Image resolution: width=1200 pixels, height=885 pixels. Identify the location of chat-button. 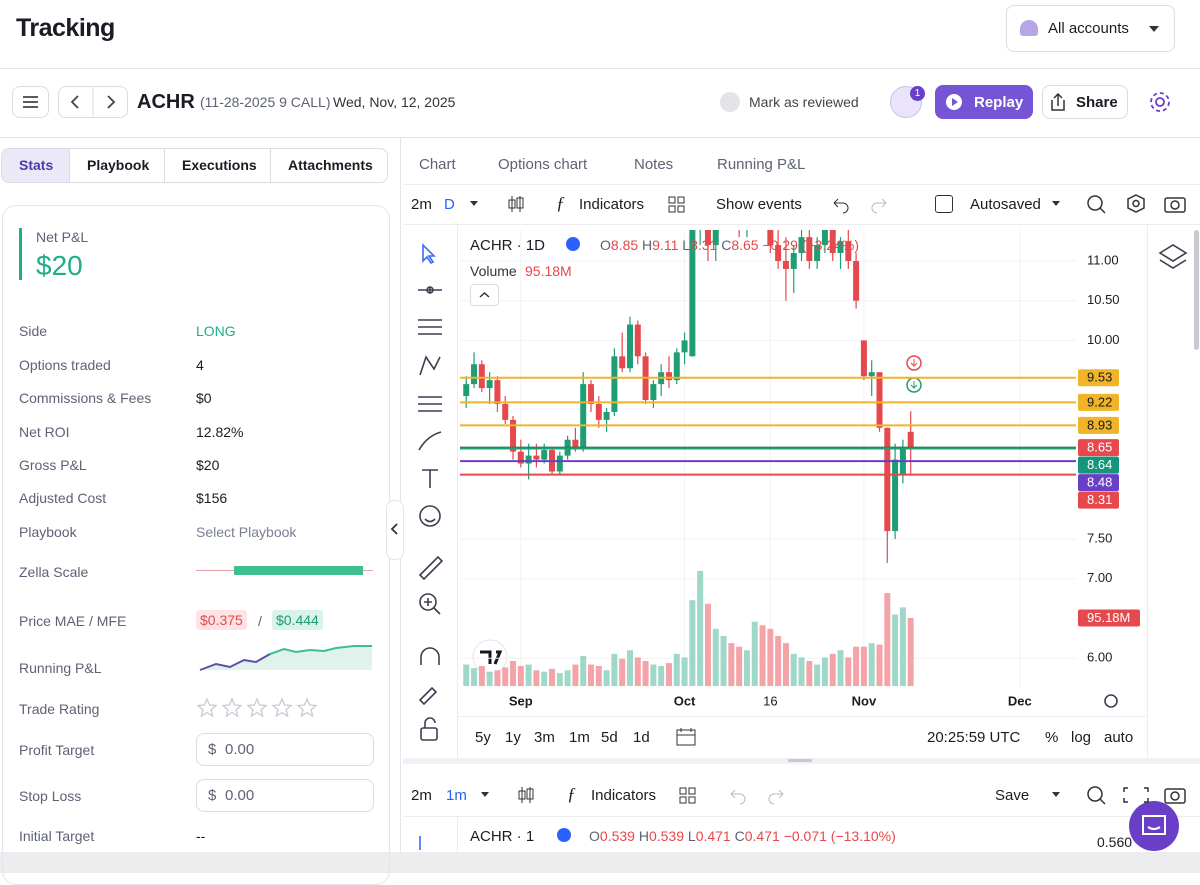
(1154, 826).